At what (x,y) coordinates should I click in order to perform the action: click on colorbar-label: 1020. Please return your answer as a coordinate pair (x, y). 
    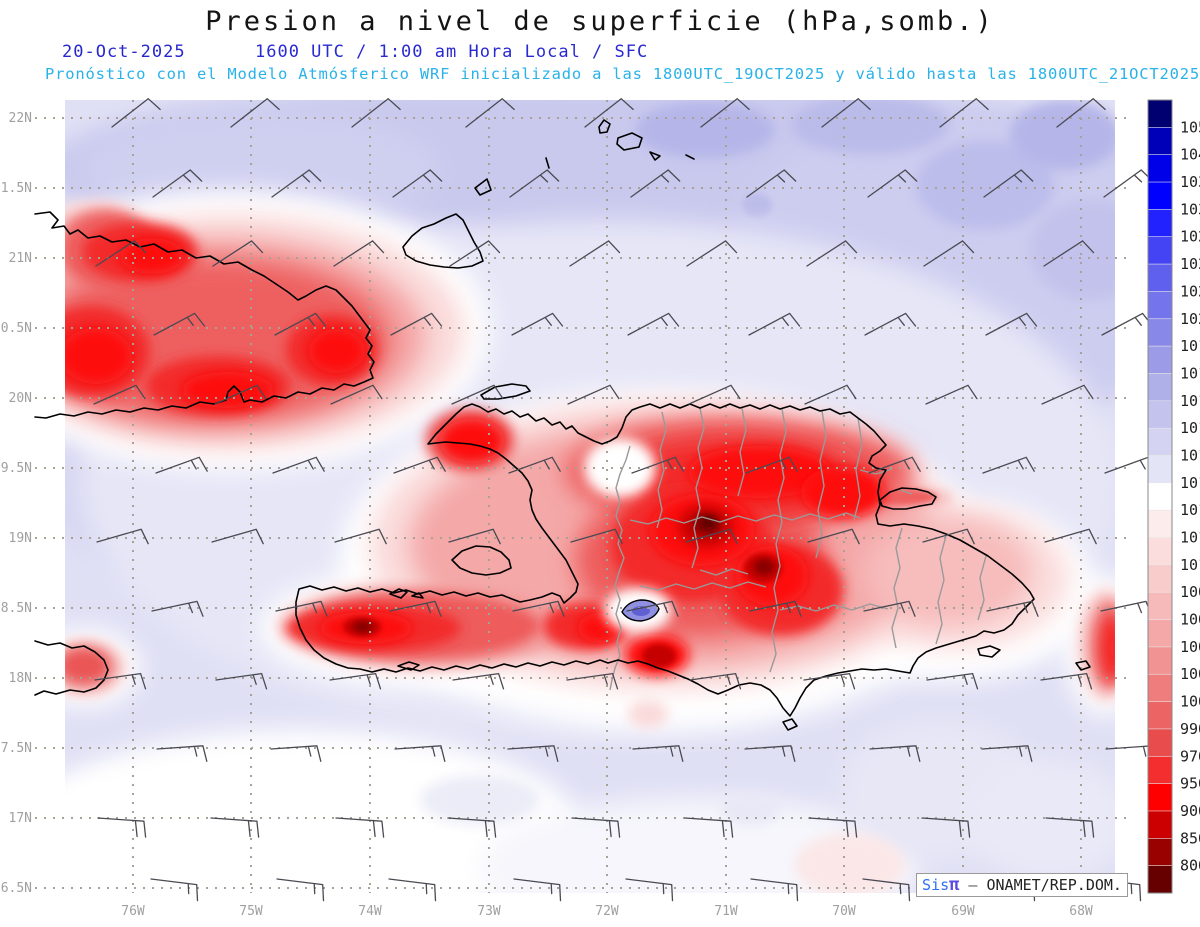
    Looking at the image, I should click on (1190, 319).